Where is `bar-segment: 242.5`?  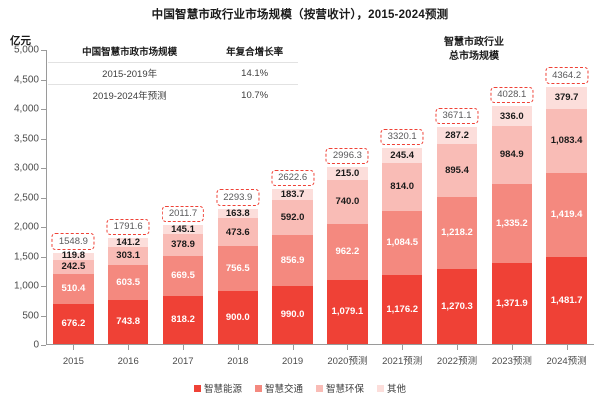 bar-segment: 242.5 is located at coordinates (73, 266).